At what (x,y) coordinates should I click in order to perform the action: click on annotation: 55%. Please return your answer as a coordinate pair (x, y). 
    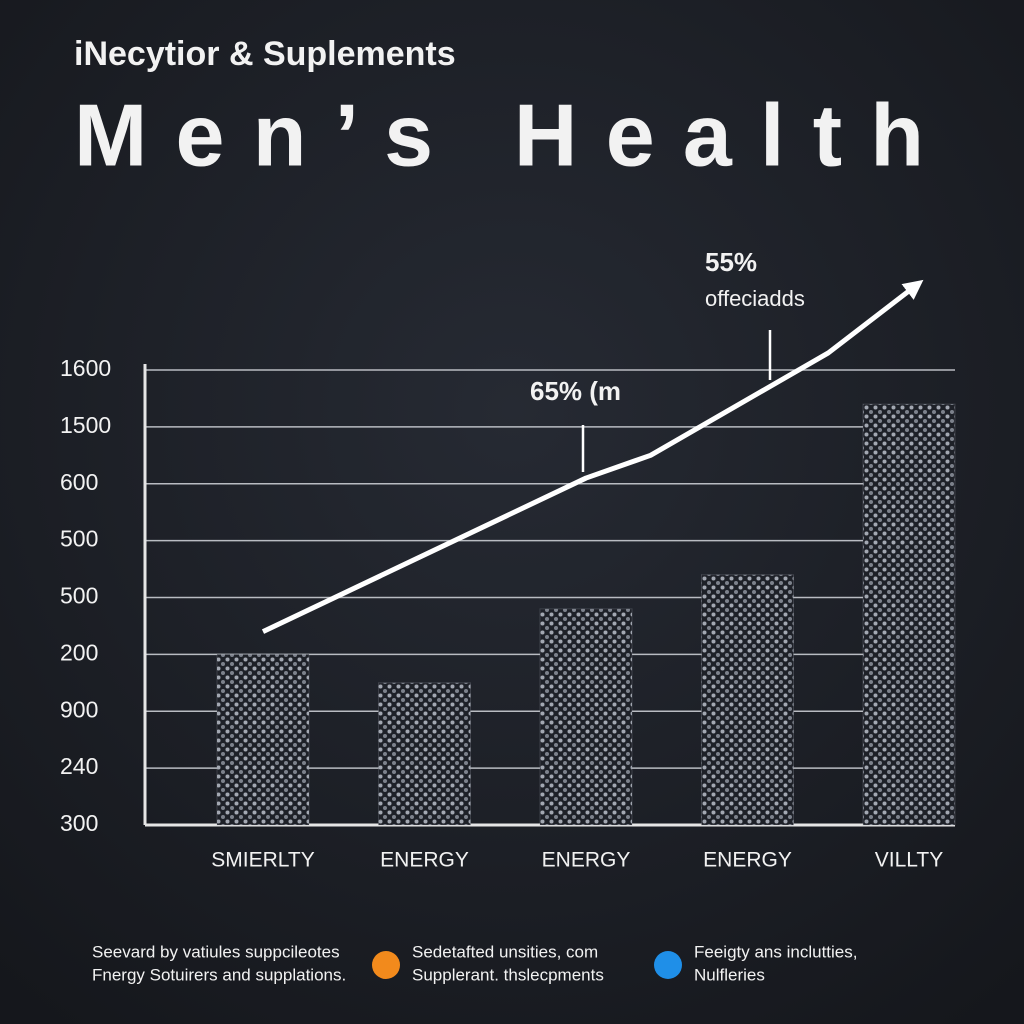
    Looking at the image, I should click on (731, 262).